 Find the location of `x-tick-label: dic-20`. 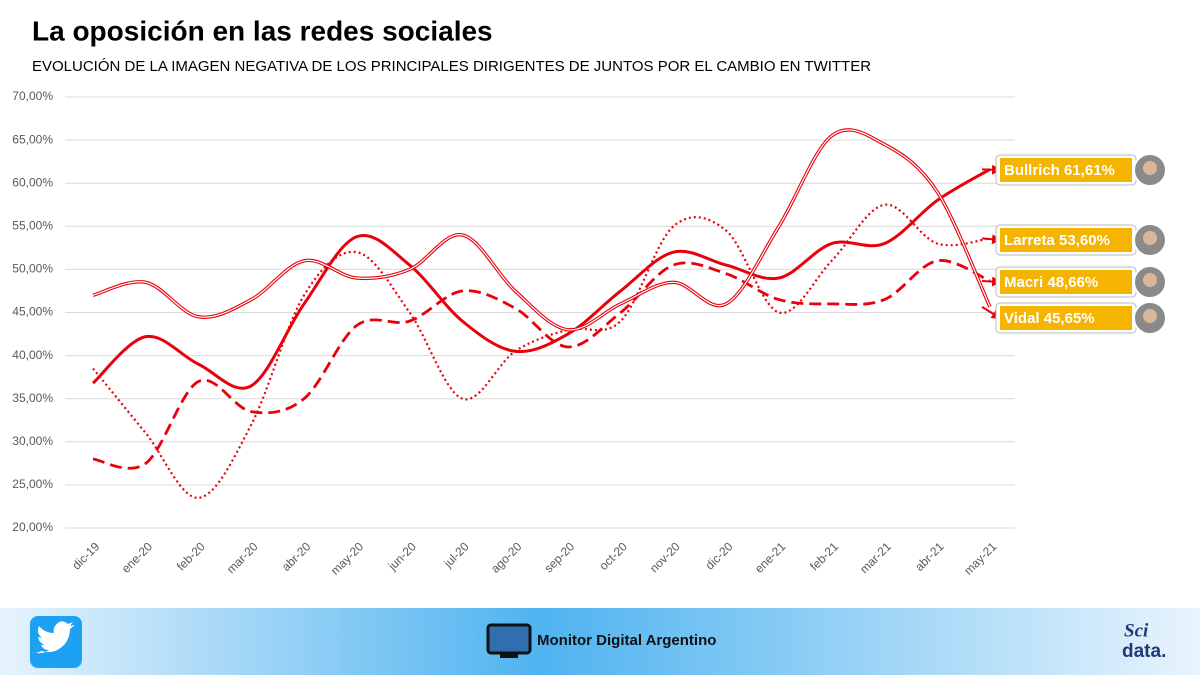

x-tick-label: dic-20 is located at coordinates (719, 555).